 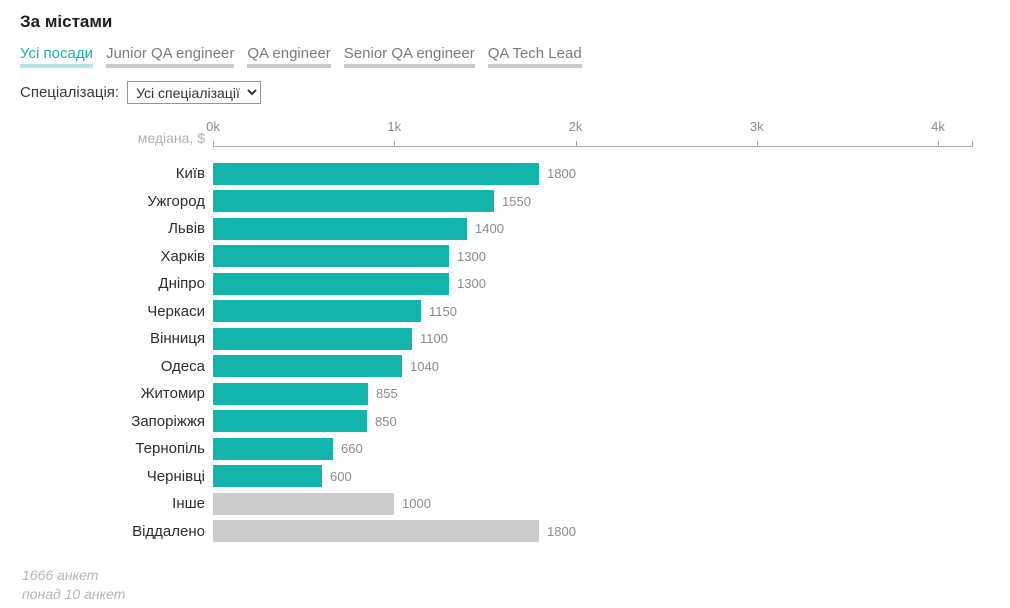 What do you see at coordinates (176, 311) in the screenshot?
I see `city-label: Черкаси` at bounding box center [176, 311].